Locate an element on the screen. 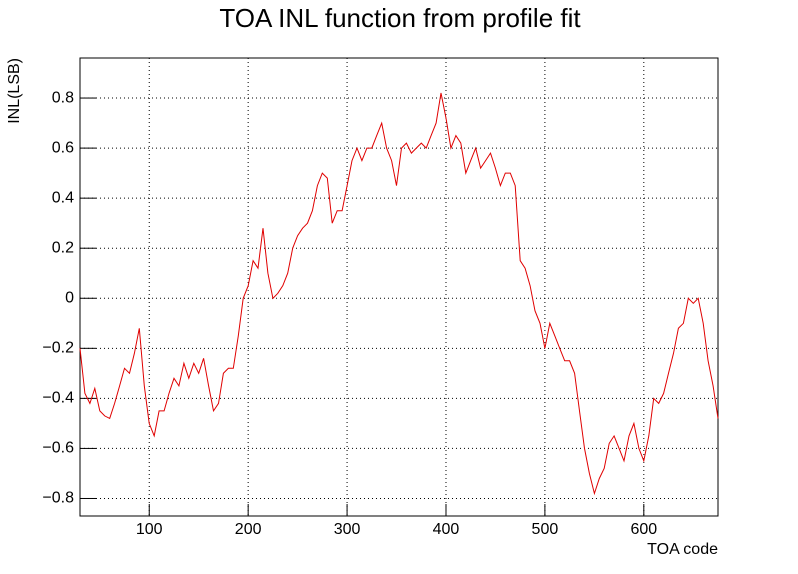 The width and height of the screenshot is (798, 574). y-tick-label: 0.6 is located at coordinates (63, 147).